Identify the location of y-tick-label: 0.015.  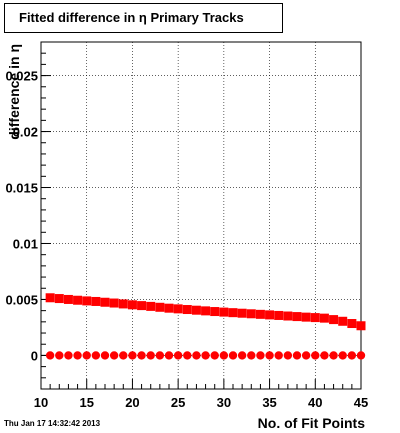
(21, 188).